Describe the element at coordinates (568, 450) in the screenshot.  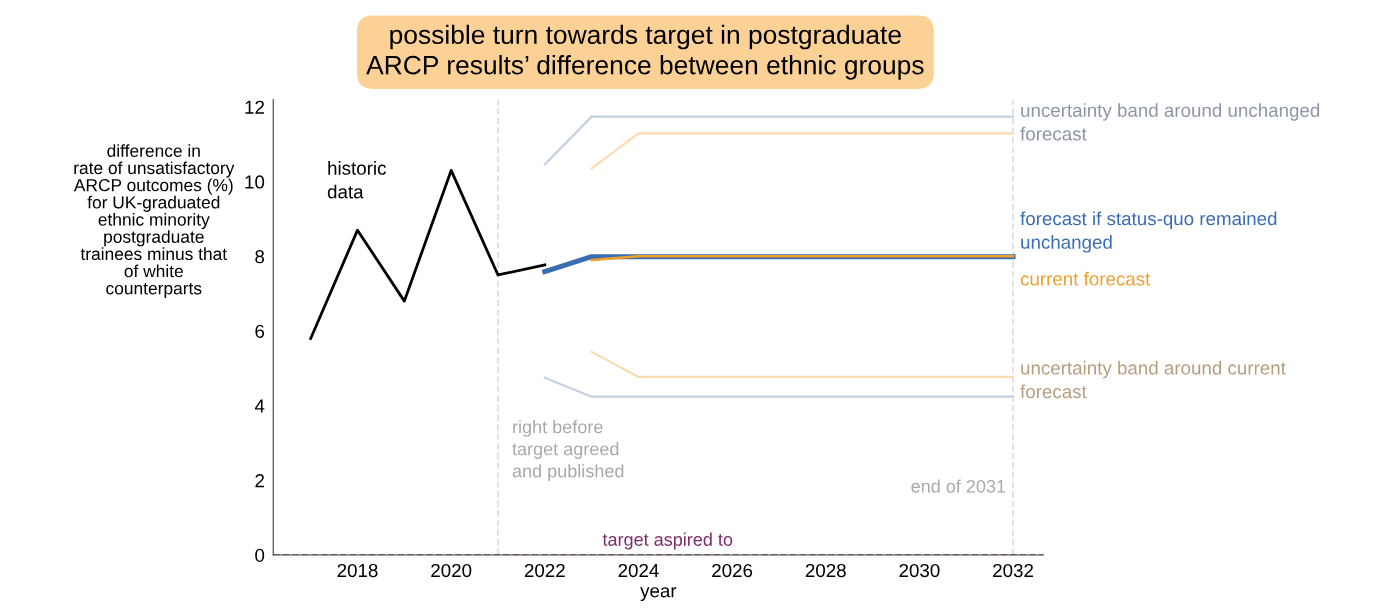
I see `ref-line-label: right before target agreed and published` at that location.